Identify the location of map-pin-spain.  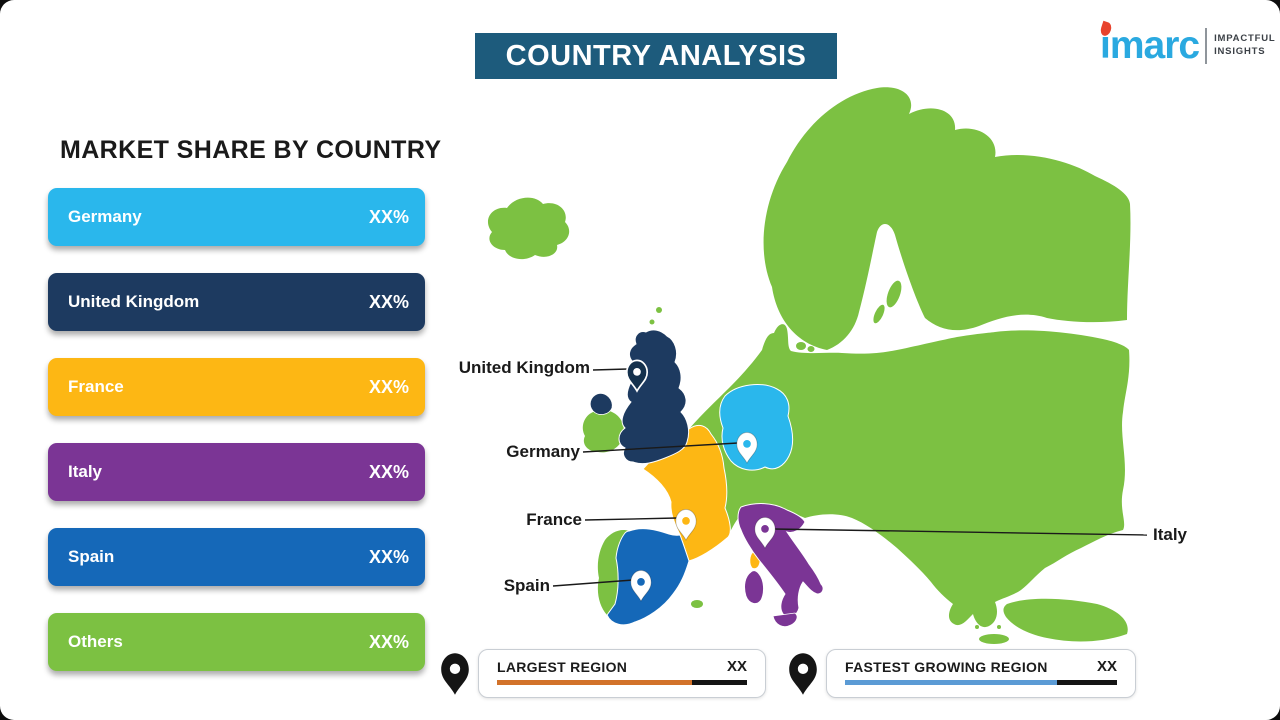
(641, 585).